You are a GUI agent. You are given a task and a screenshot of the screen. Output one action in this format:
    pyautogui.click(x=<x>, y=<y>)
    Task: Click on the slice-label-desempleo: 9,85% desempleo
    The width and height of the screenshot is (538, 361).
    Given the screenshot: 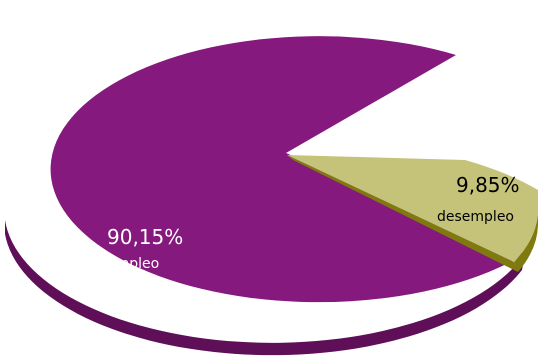 What is the action you would take?
    pyautogui.click(x=478, y=199)
    